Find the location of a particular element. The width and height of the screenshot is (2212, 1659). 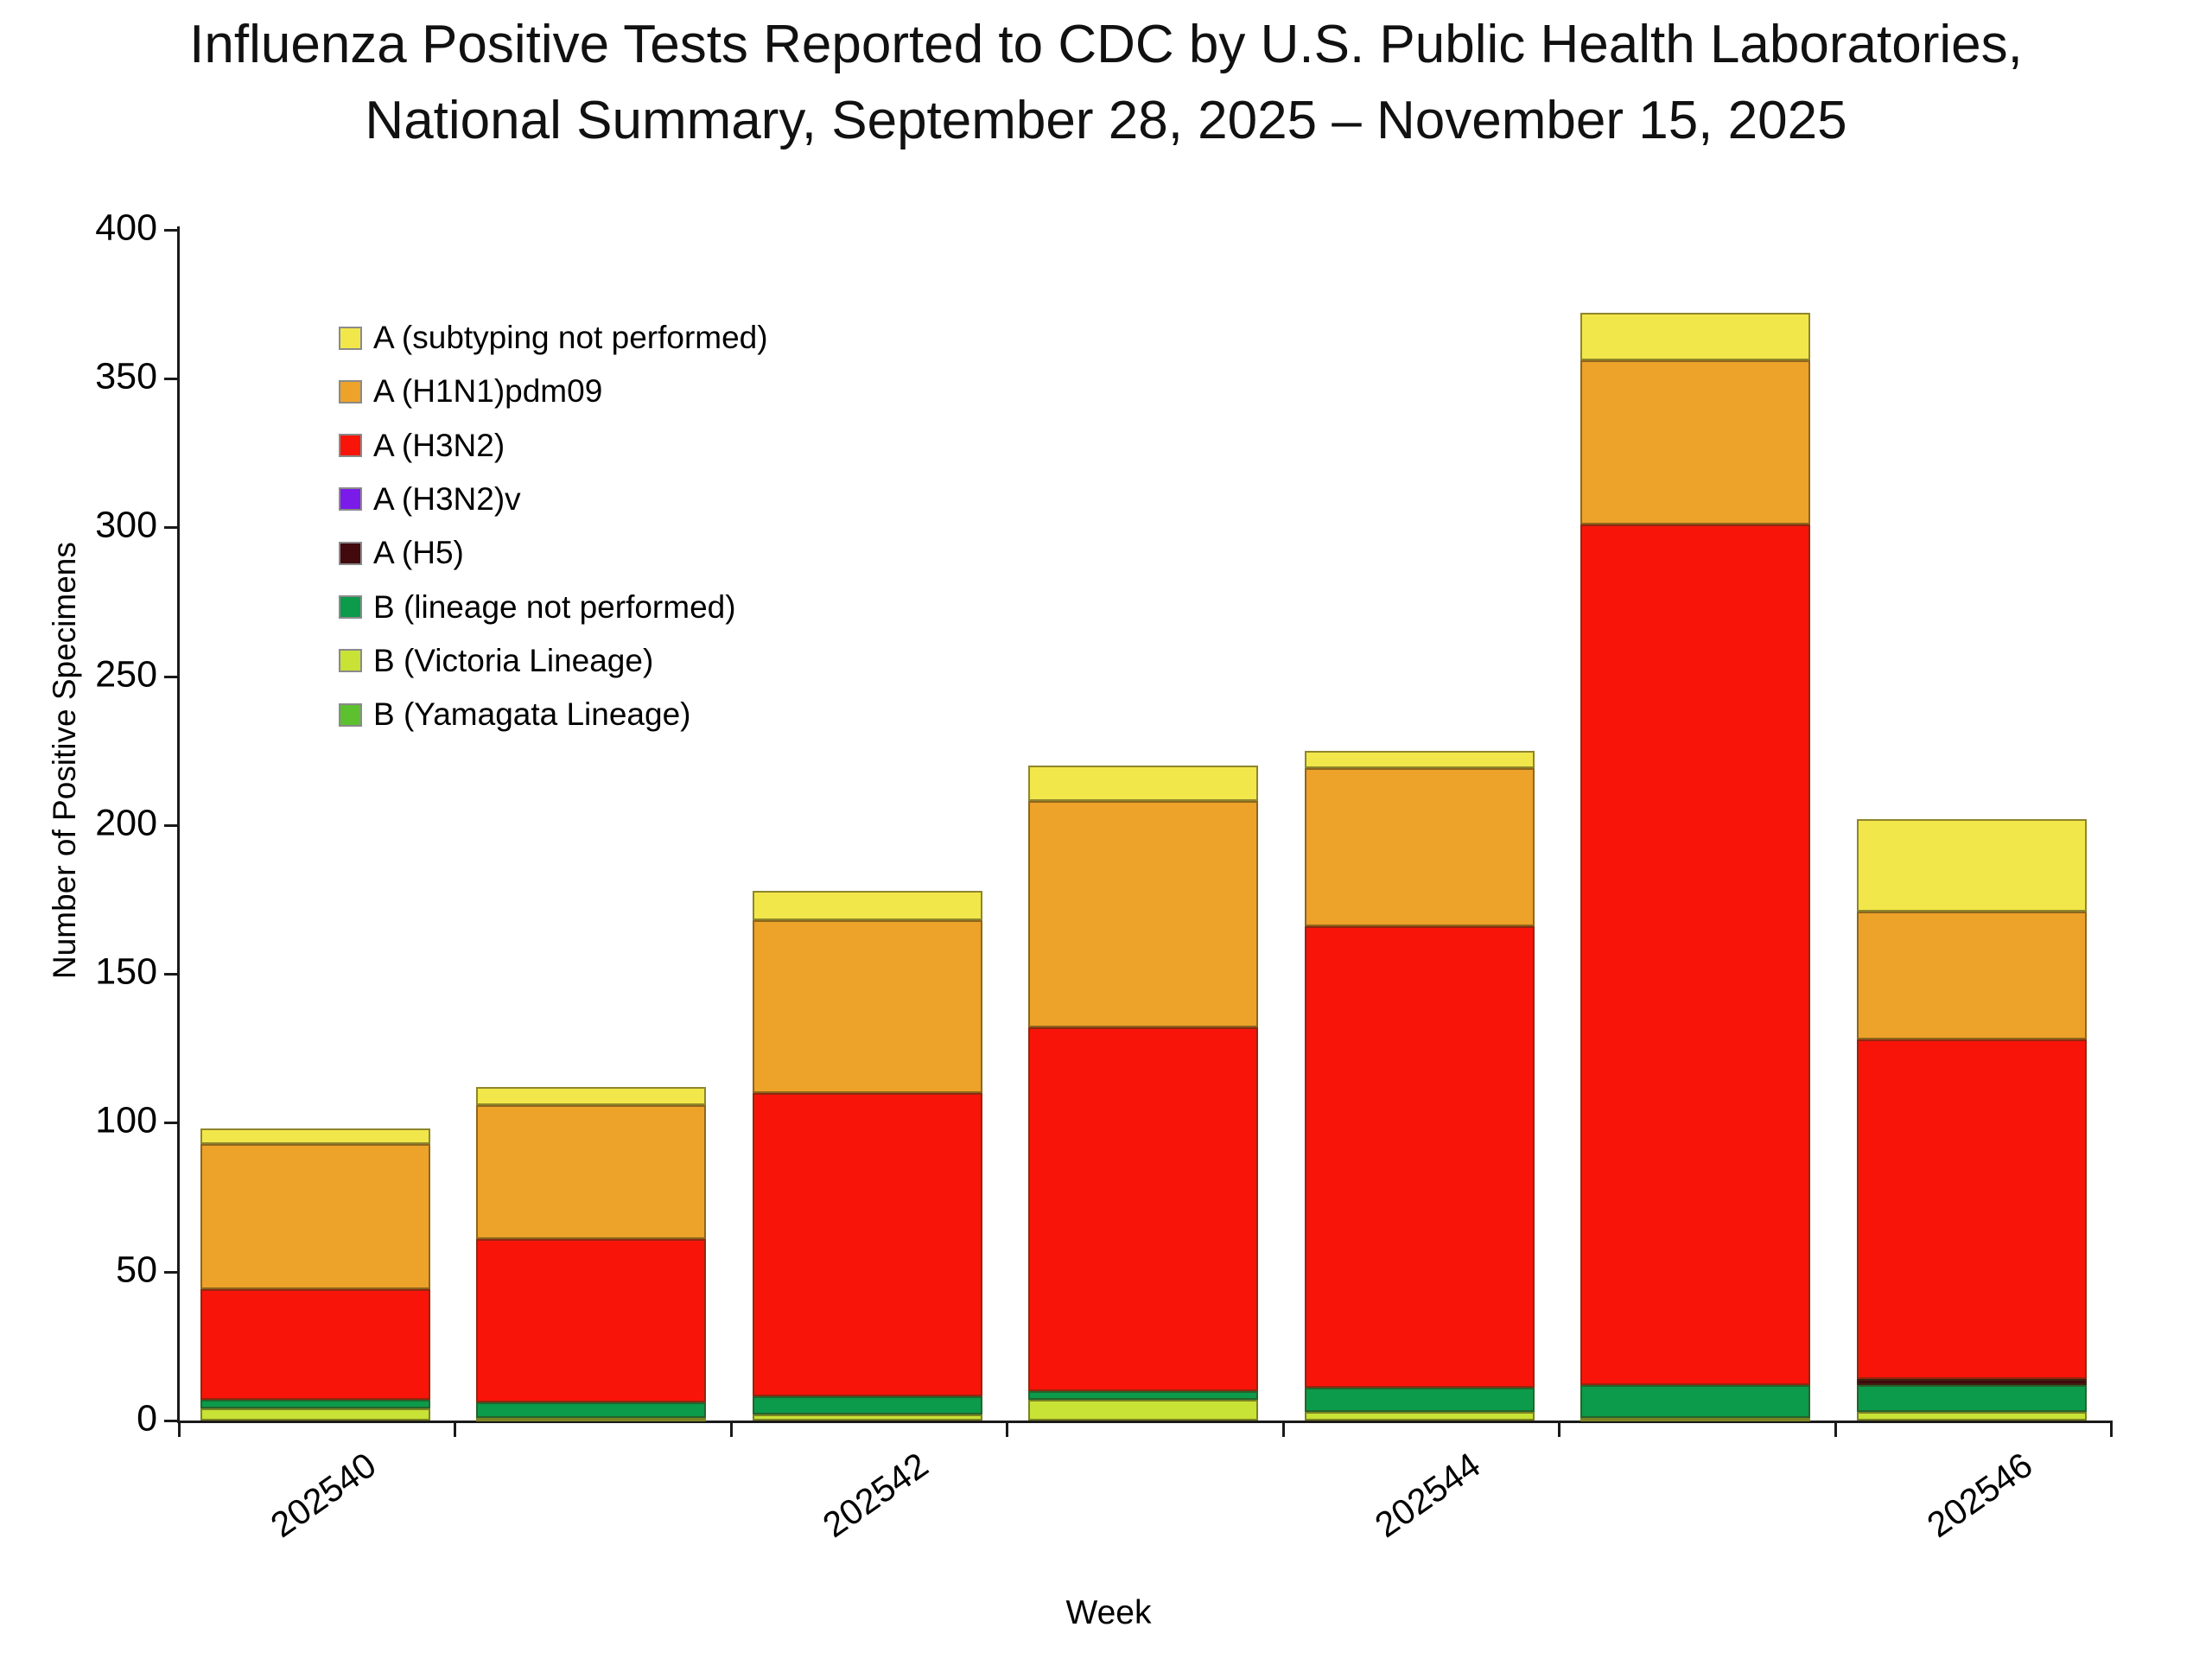

y-tick-label: 0 is located at coordinates (147, 1418).